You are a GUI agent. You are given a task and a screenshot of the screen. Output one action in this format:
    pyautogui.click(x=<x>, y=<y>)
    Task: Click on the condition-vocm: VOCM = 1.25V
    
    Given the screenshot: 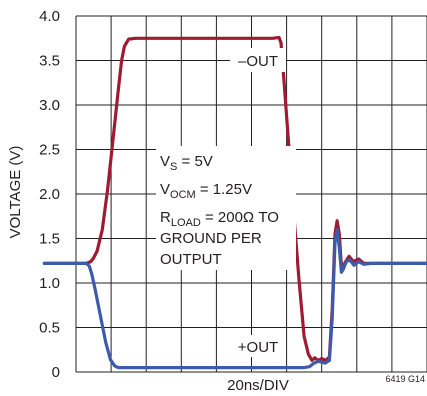 What is the action you would take?
    pyautogui.click(x=206, y=191)
    